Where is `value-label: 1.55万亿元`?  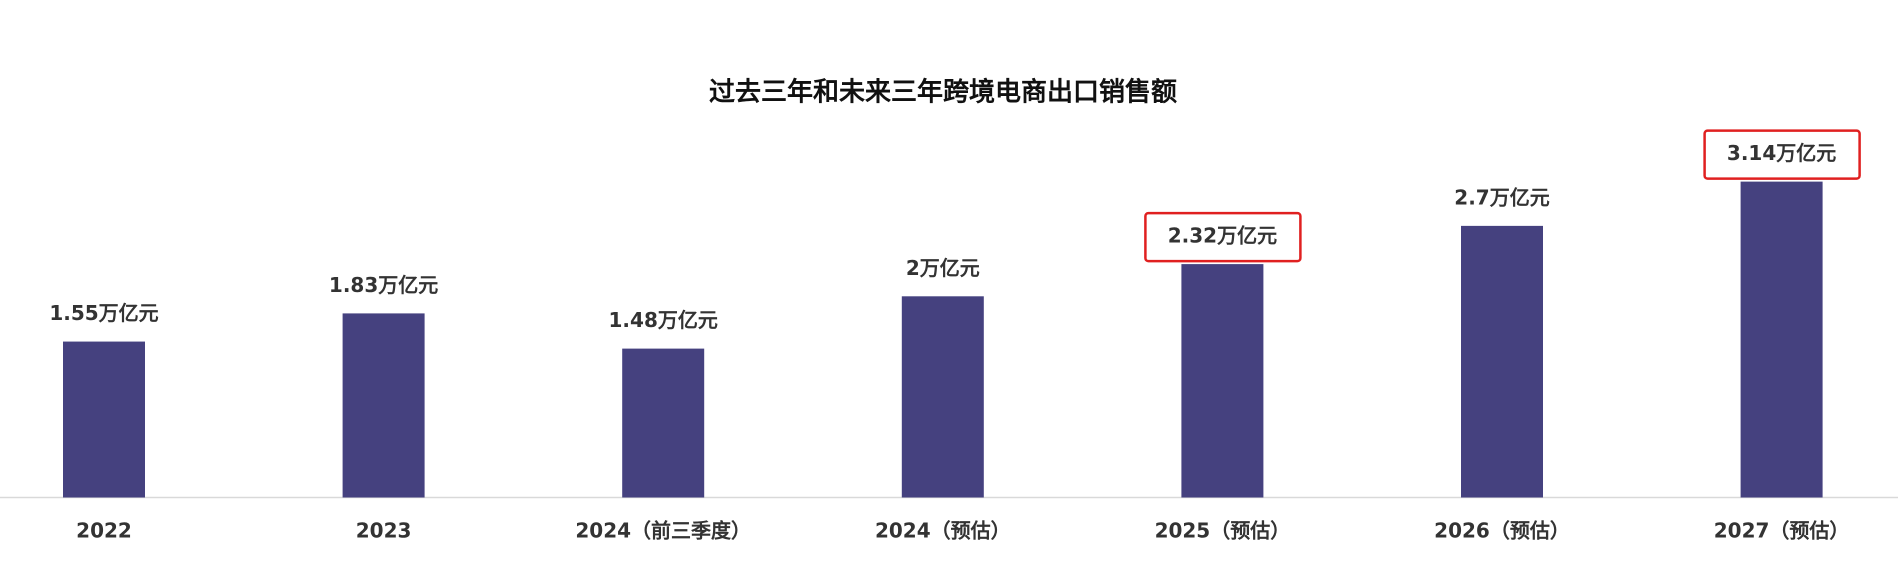 value-label: 1.55万亿元 is located at coordinates (103, 313).